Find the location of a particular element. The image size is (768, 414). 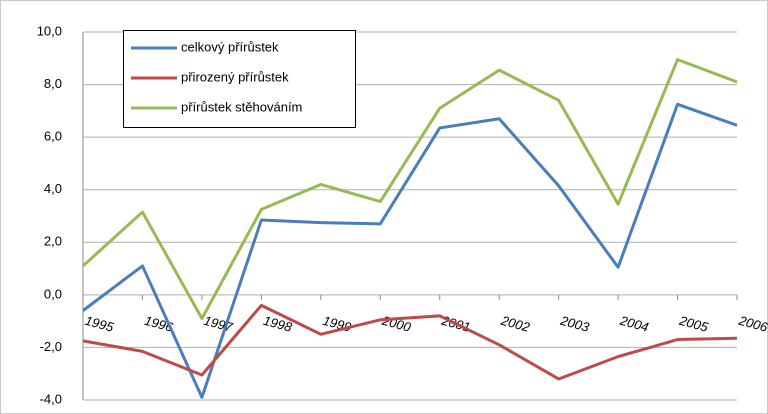

legend-label: celkový přírůstek is located at coordinates (230, 46).